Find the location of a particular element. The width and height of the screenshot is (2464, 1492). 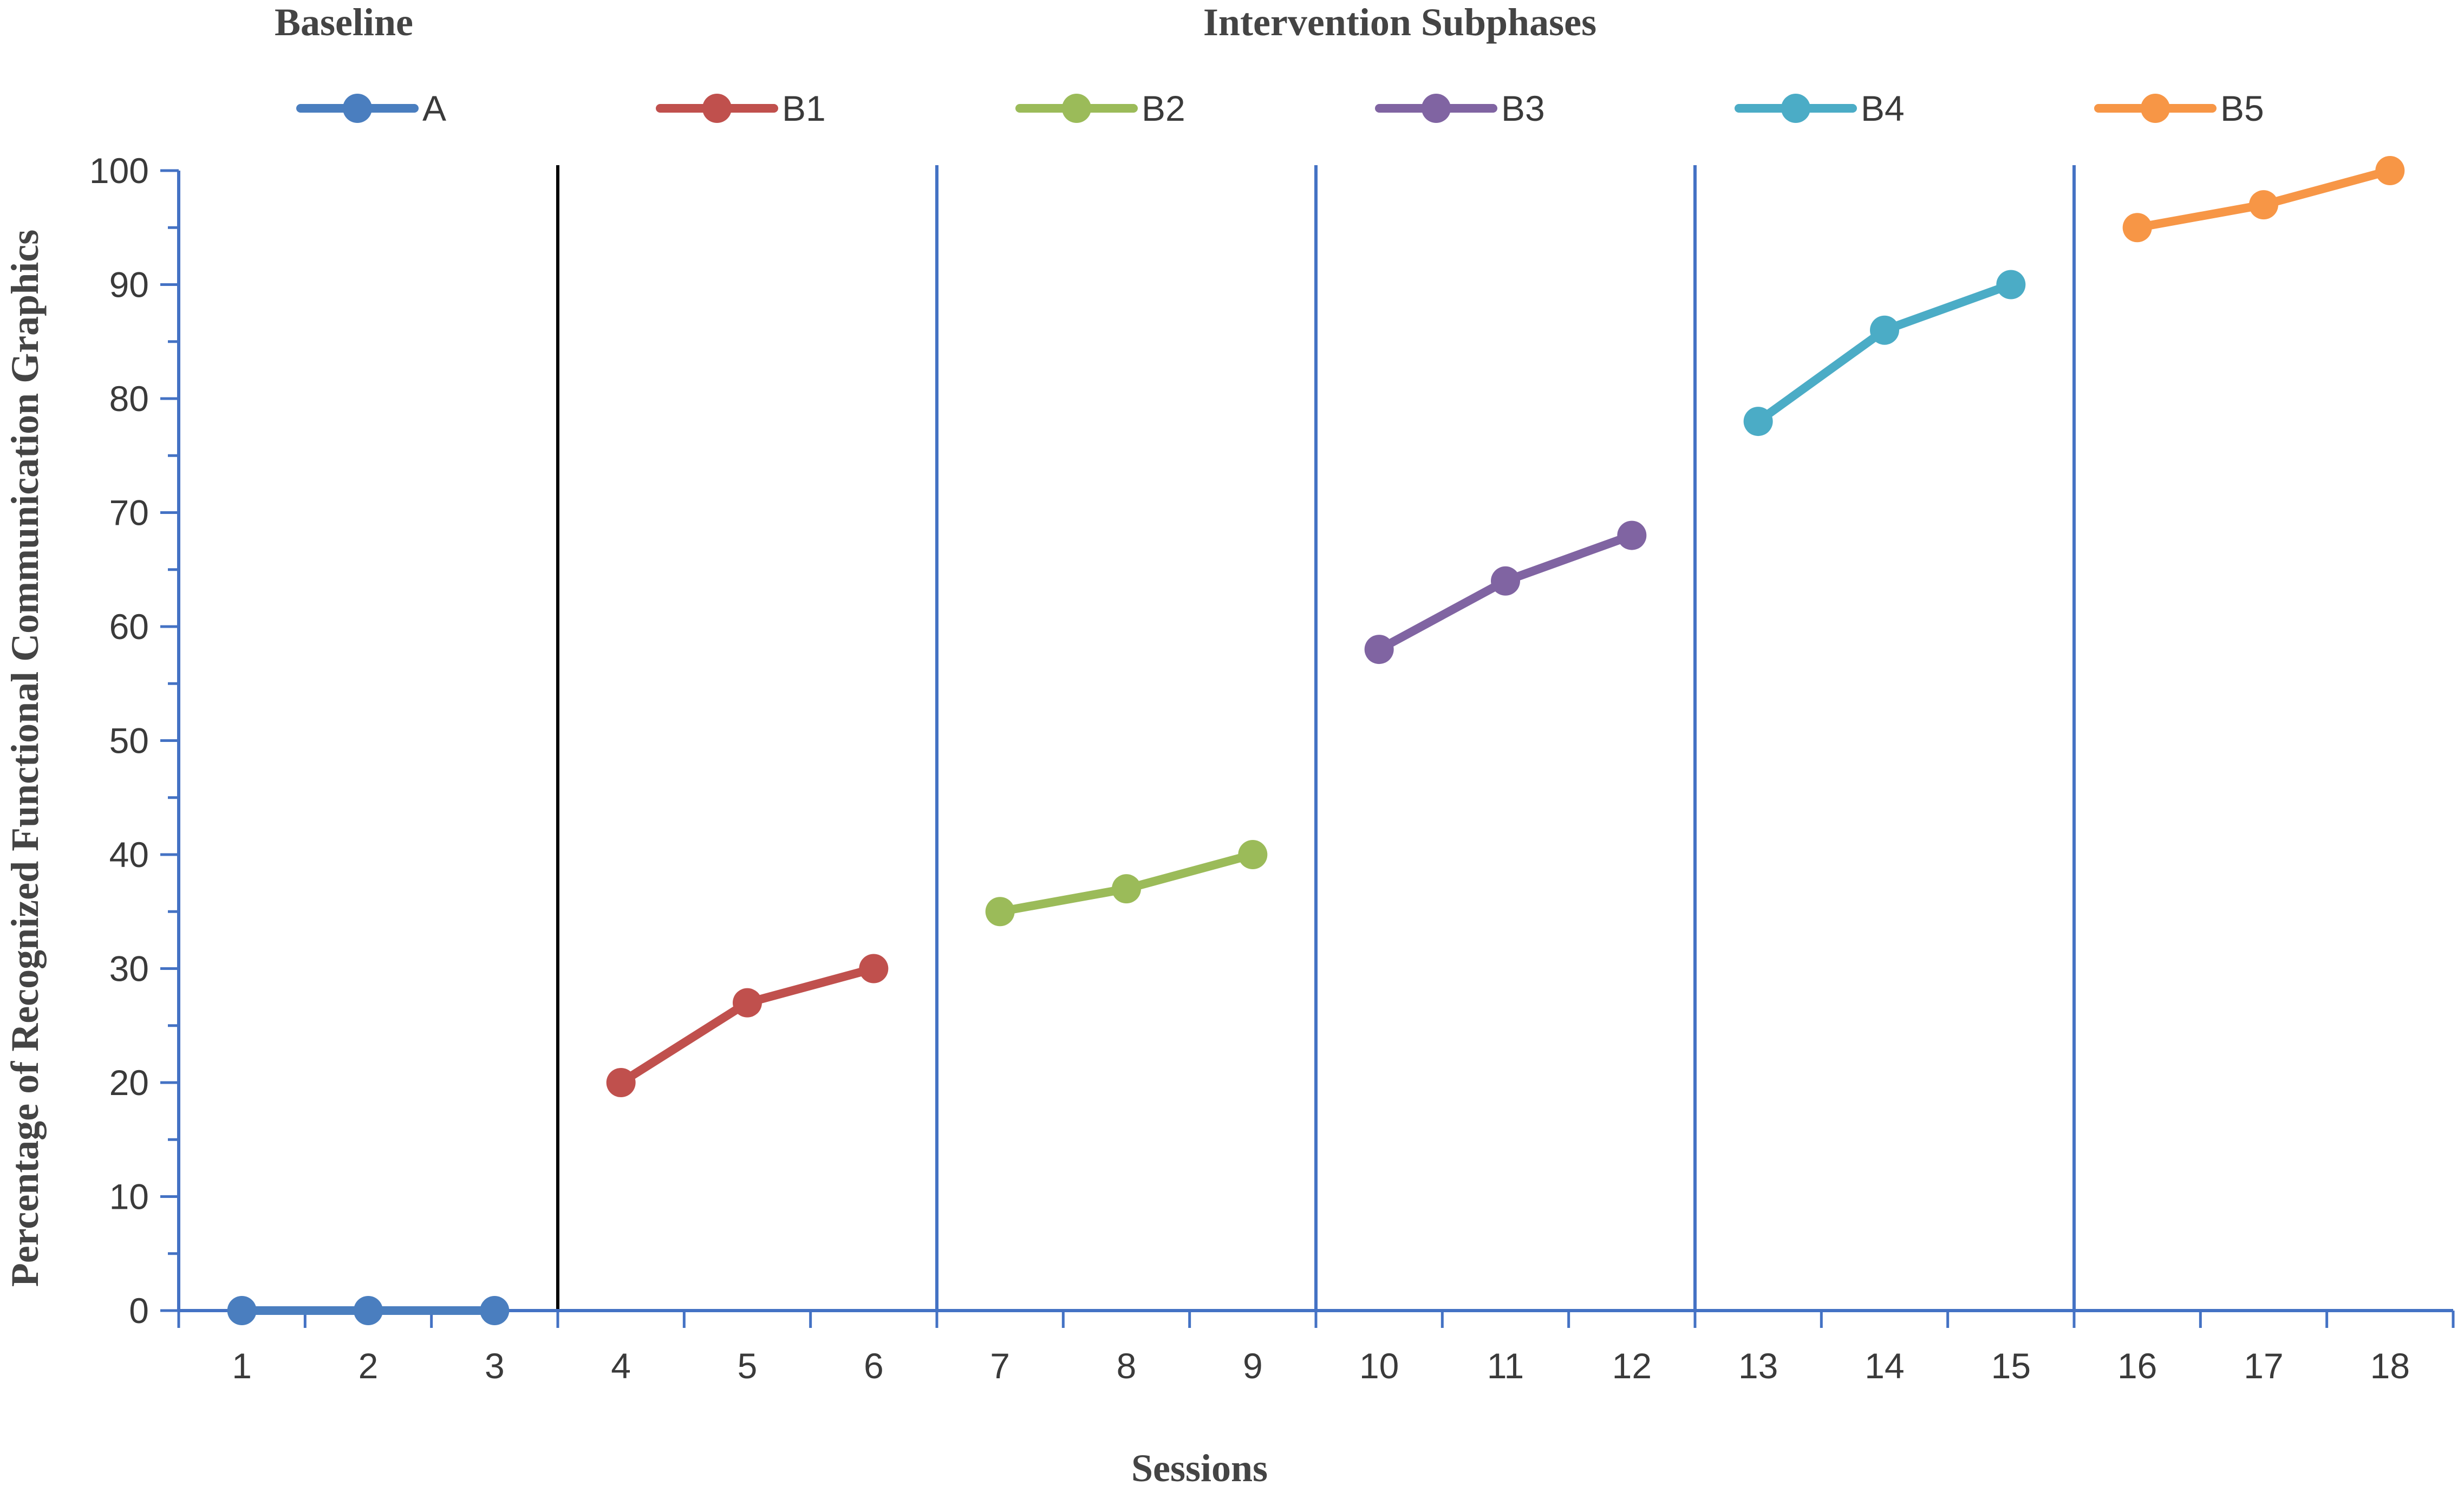

series-b3 is located at coordinates (1506, 592).